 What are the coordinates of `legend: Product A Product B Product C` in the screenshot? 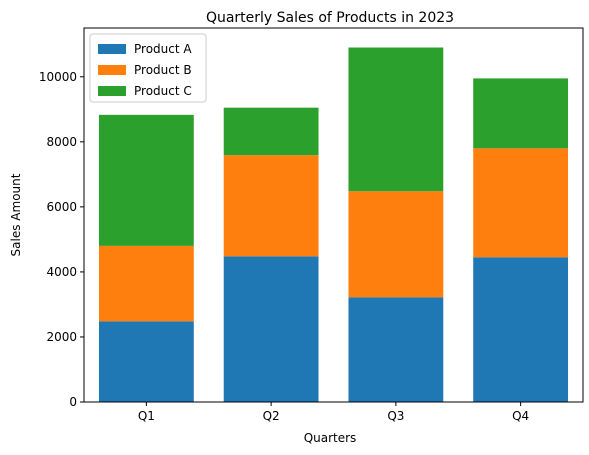 It's located at (148, 68).